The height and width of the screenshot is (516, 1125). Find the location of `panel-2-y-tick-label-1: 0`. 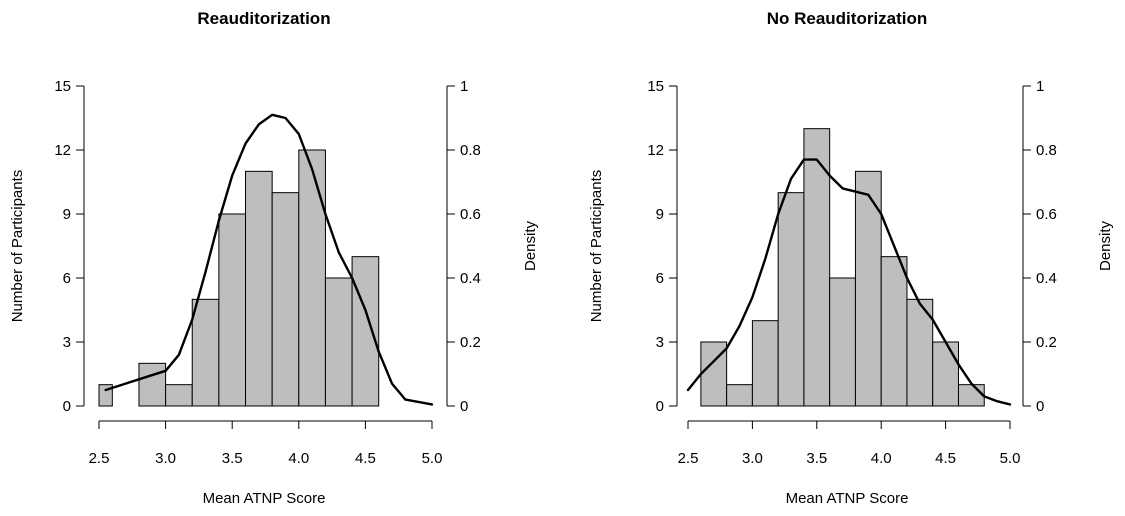

panel-2-y-tick-label-1: 0 is located at coordinates (660, 406).